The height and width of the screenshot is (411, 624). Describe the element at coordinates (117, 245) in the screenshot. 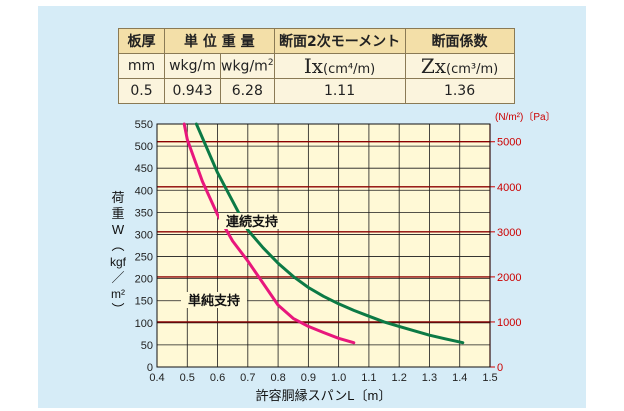

I see `y-axis-title-char: ︵` at that location.